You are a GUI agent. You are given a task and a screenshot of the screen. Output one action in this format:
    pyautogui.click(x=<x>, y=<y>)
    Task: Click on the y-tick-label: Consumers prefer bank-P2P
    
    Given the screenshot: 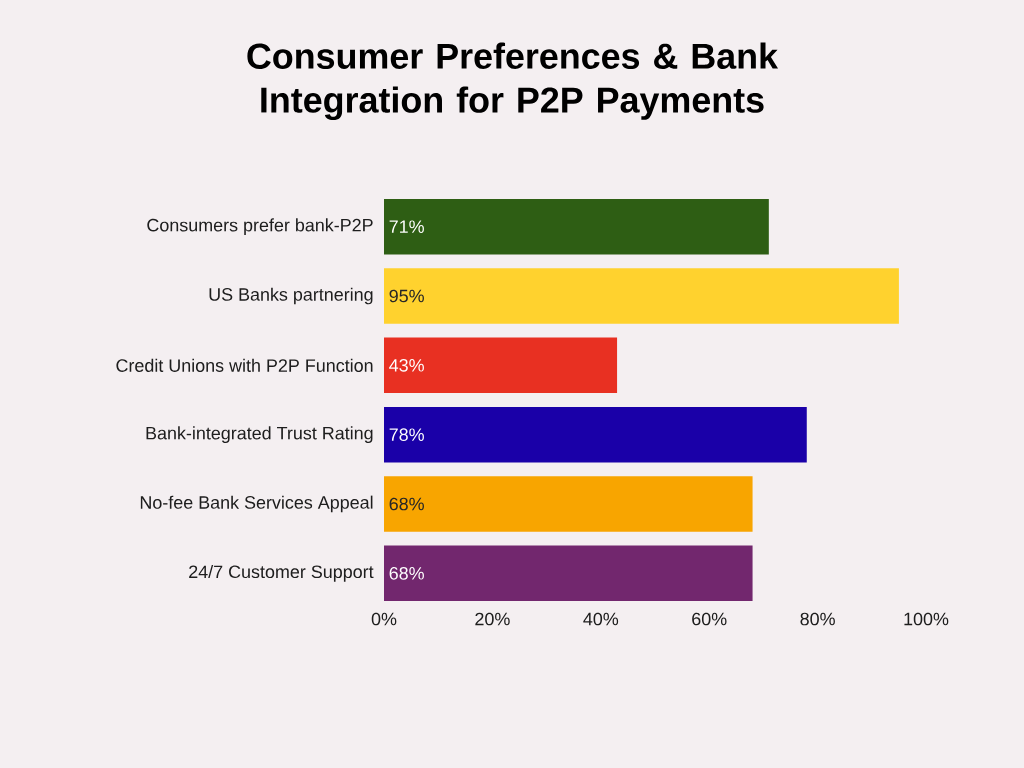 What is the action you would take?
    pyautogui.click(x=260, y=227)
    